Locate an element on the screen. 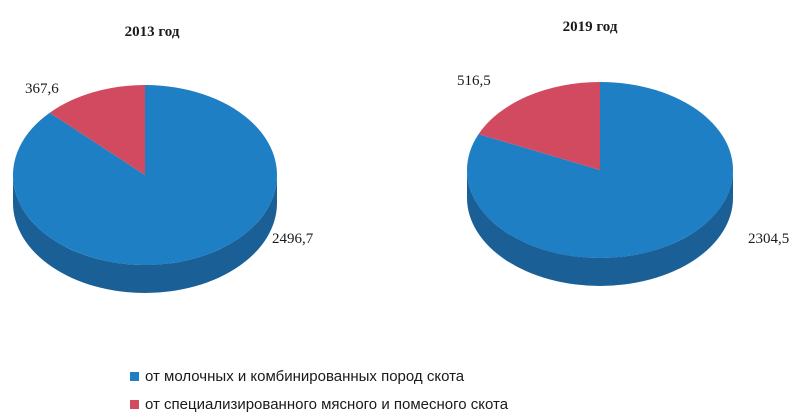  pie-2019-slice-beef is located at coordinates (539, 126).